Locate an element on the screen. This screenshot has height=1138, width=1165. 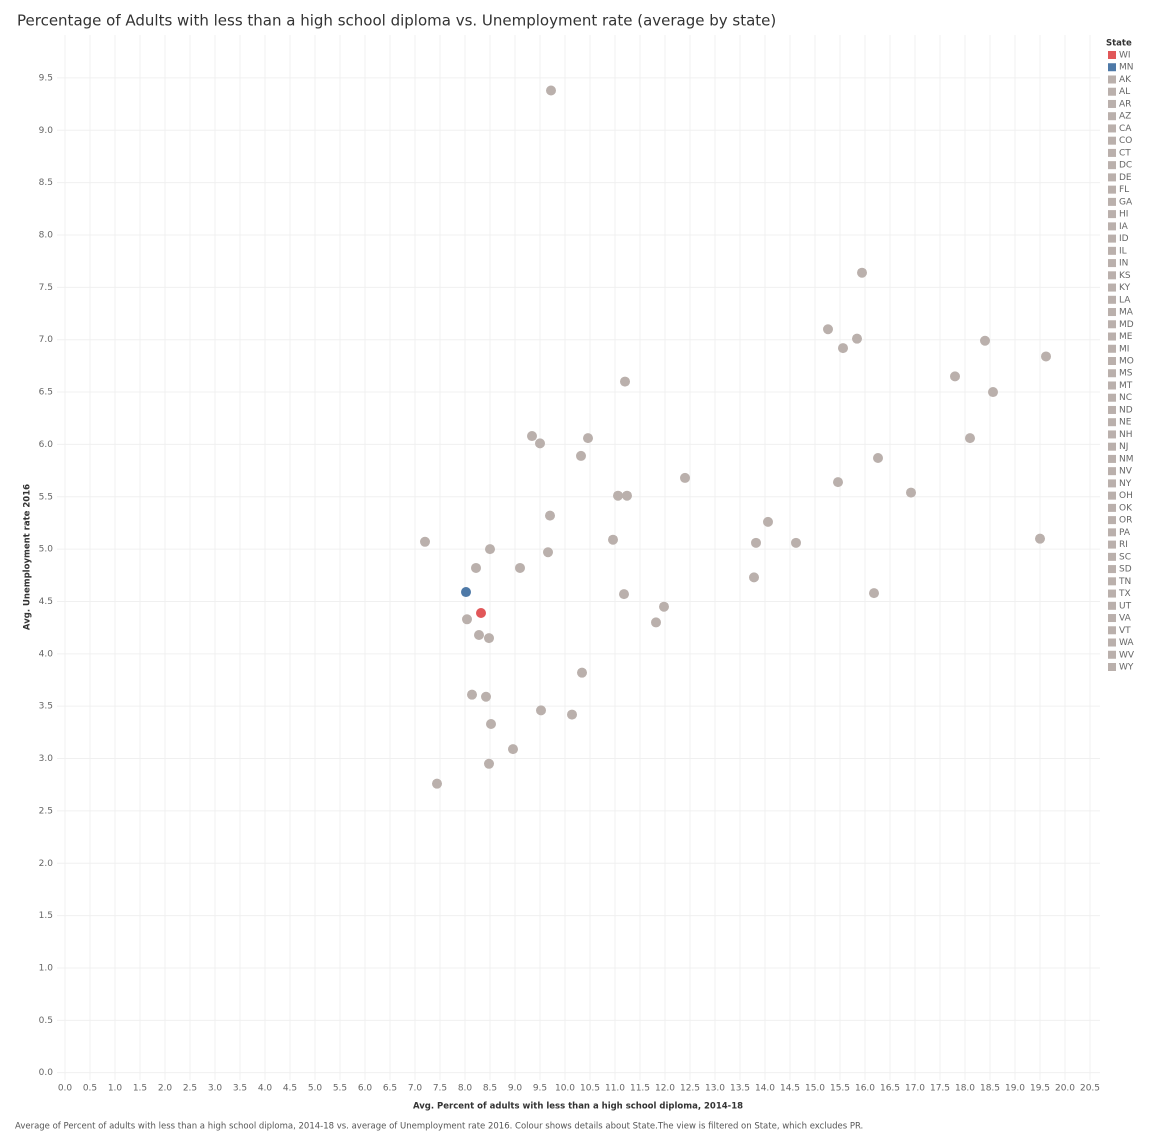
x-tick-label: 10.0 is located at coordinates (565, 1089).